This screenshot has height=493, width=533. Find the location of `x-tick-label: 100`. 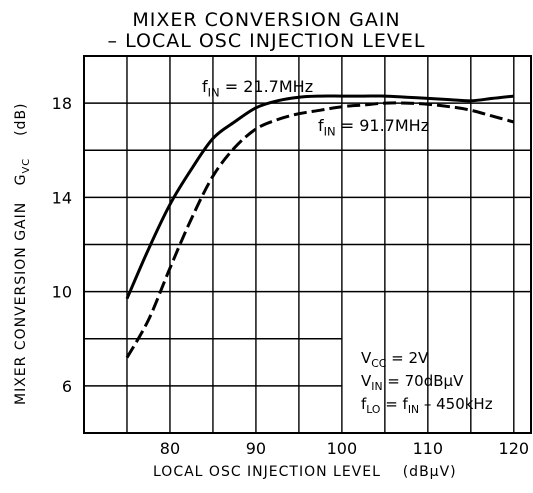

x-tick-label: 100 is located at coordinates (342, 448).